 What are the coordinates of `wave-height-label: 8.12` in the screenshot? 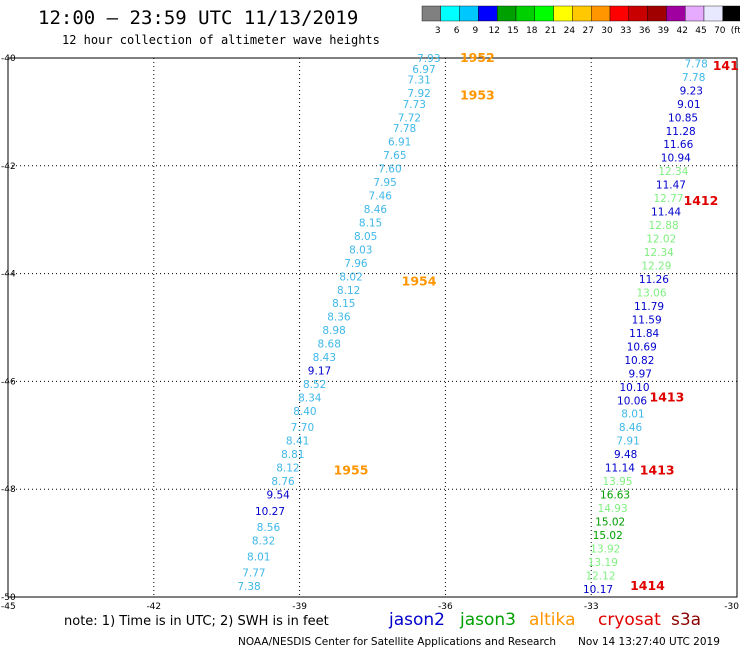 It's located at (287, 469).